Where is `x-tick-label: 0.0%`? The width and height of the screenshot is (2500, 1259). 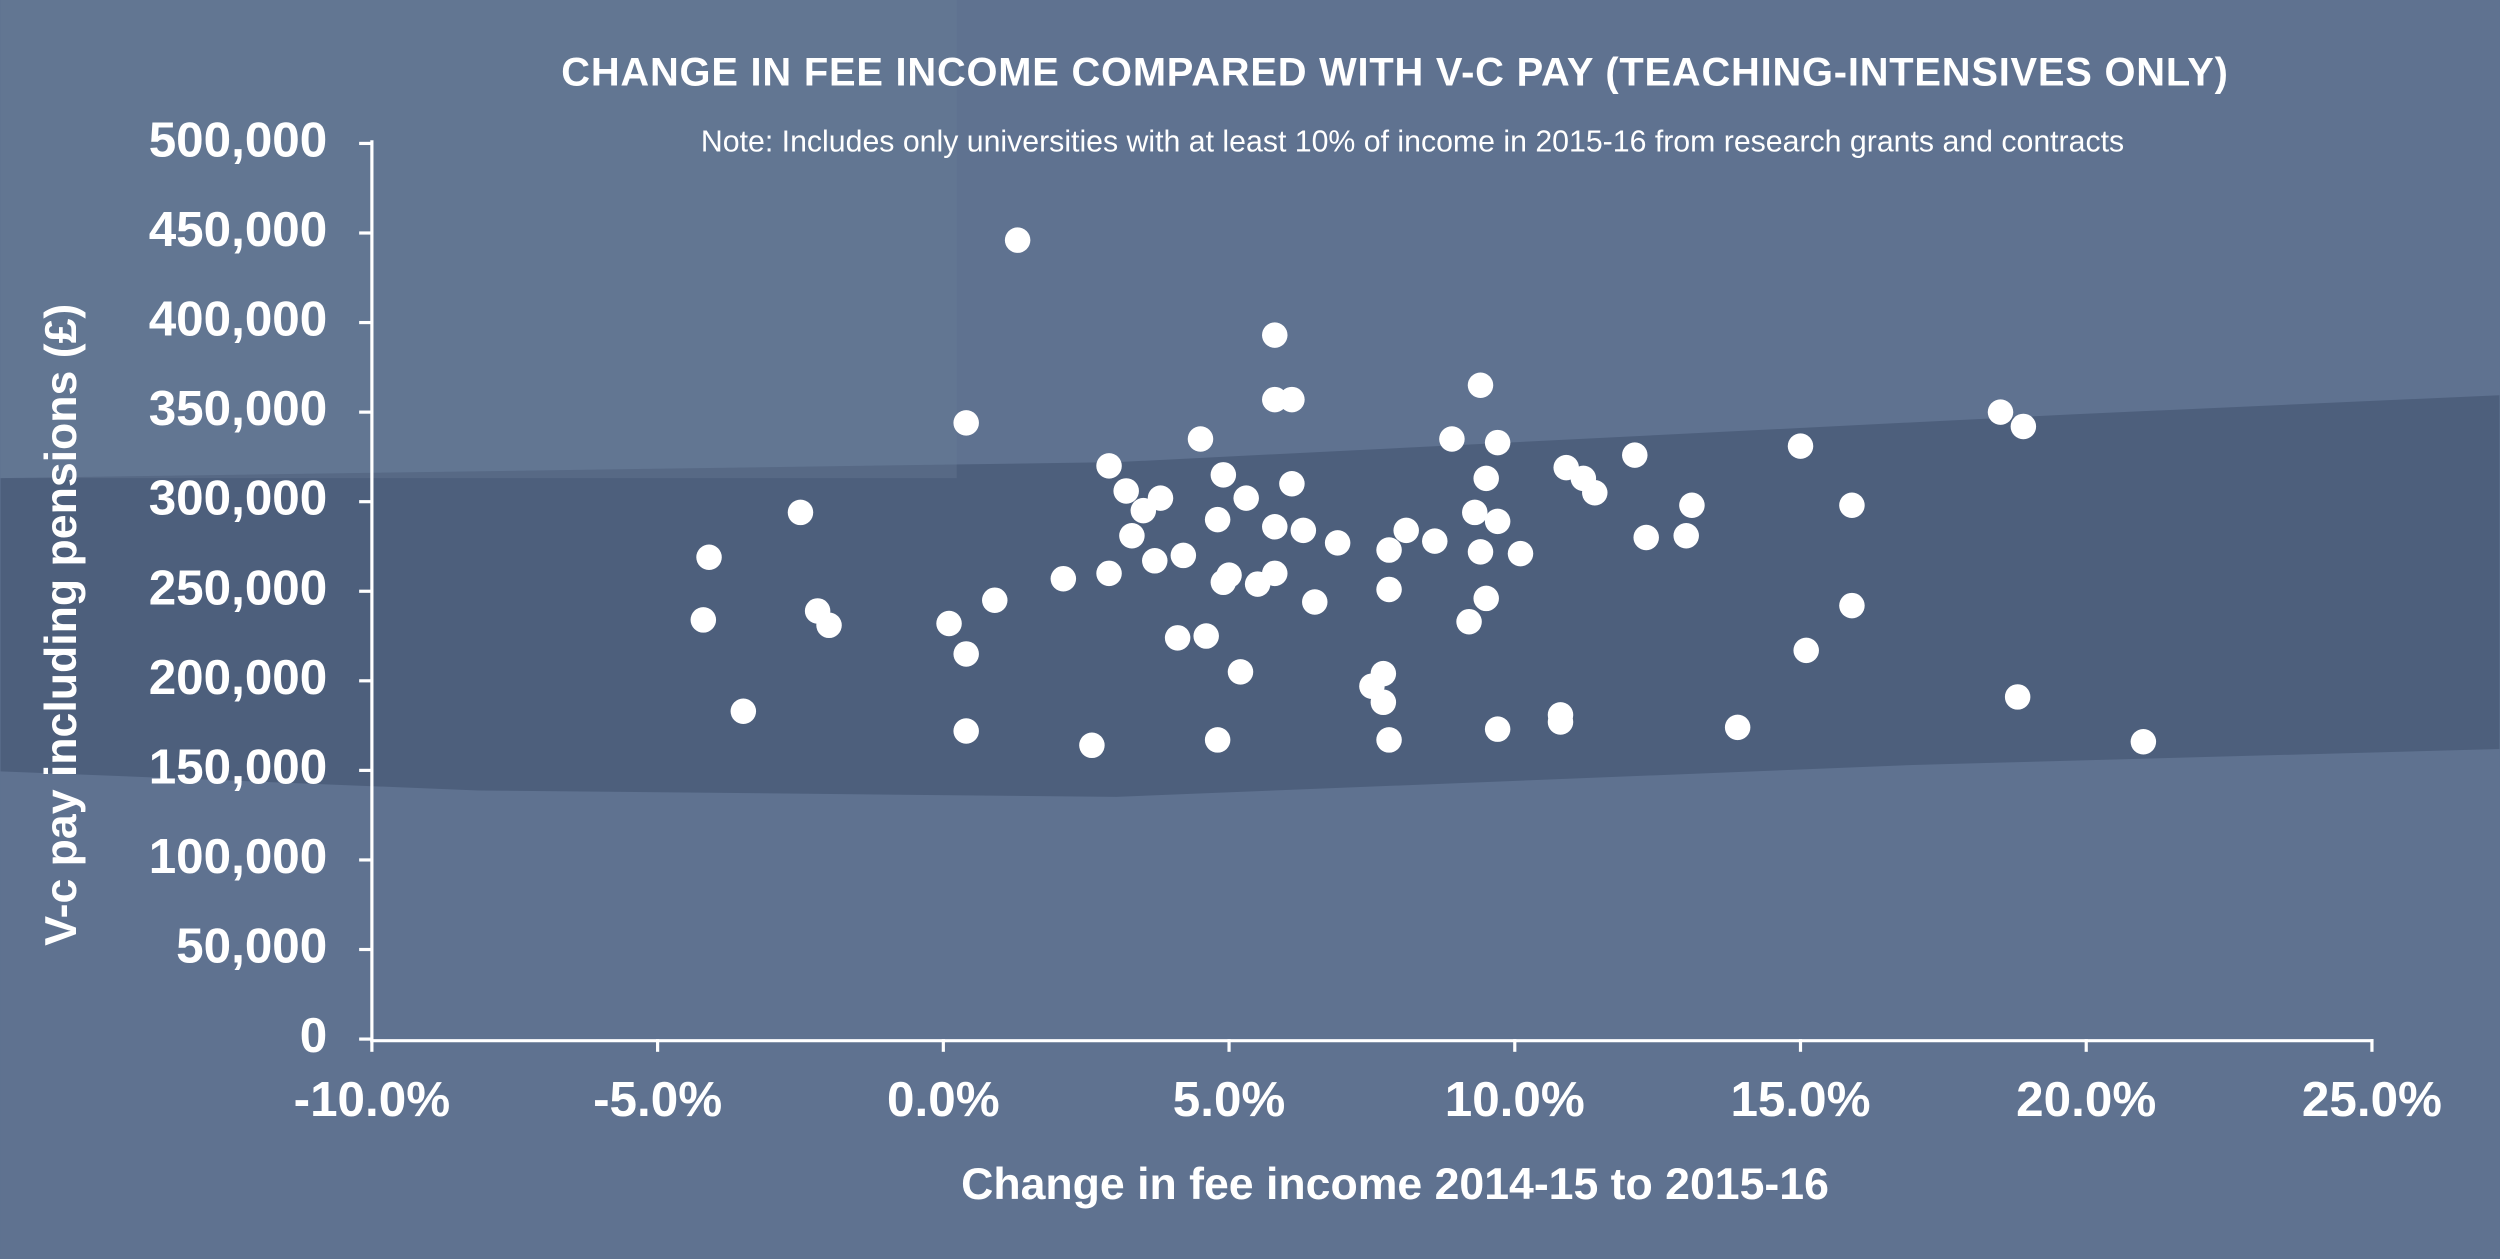
x-tick-label: 0.0% is located at coordinates (943, 1099).